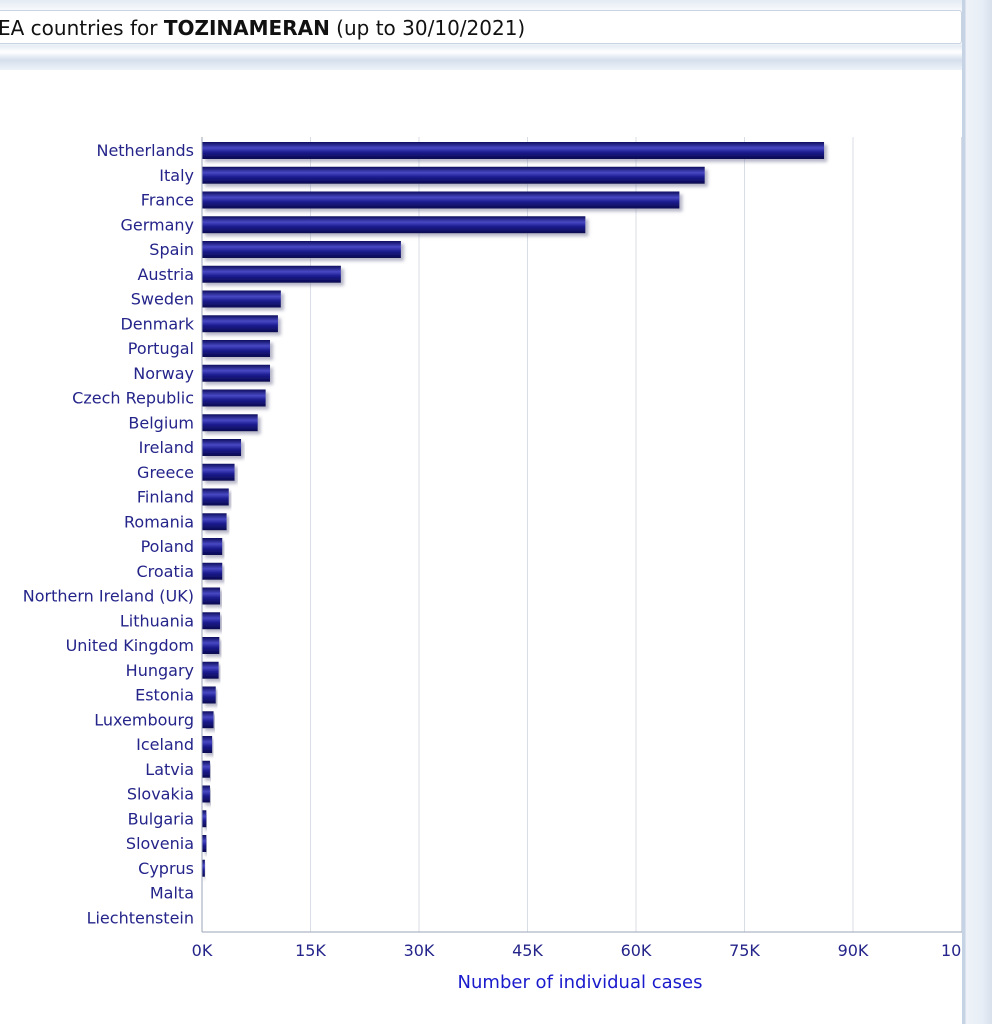 The image size is (992, 1024). What do you see at coordinates (246, 28) in the screenshot?
I see `title-drug-name: TOZINAMERAN` at bounding box center [246, 28].